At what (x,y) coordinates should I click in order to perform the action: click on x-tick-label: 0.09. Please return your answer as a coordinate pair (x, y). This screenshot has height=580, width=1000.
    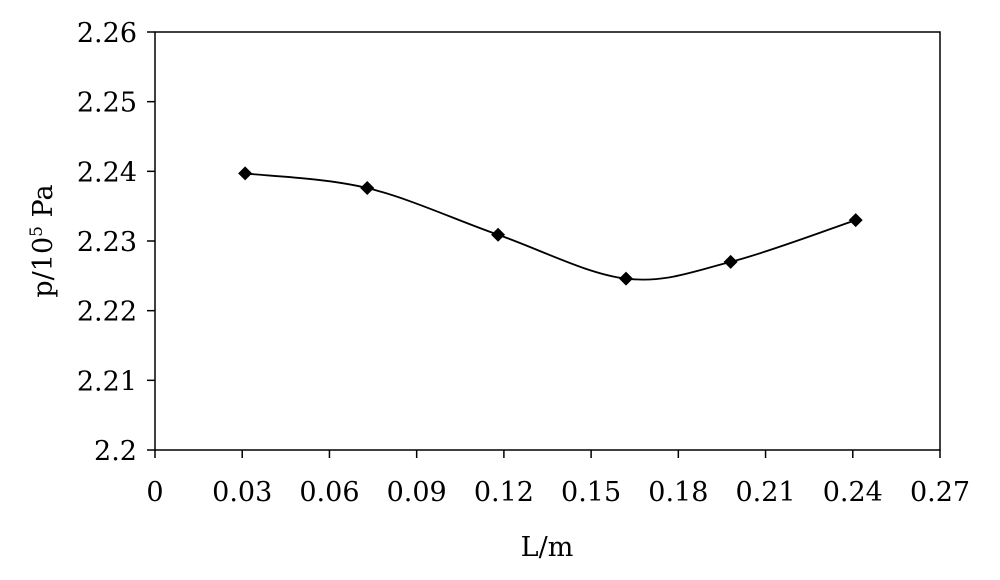
    Looking at the image, I should click on (417, 492).